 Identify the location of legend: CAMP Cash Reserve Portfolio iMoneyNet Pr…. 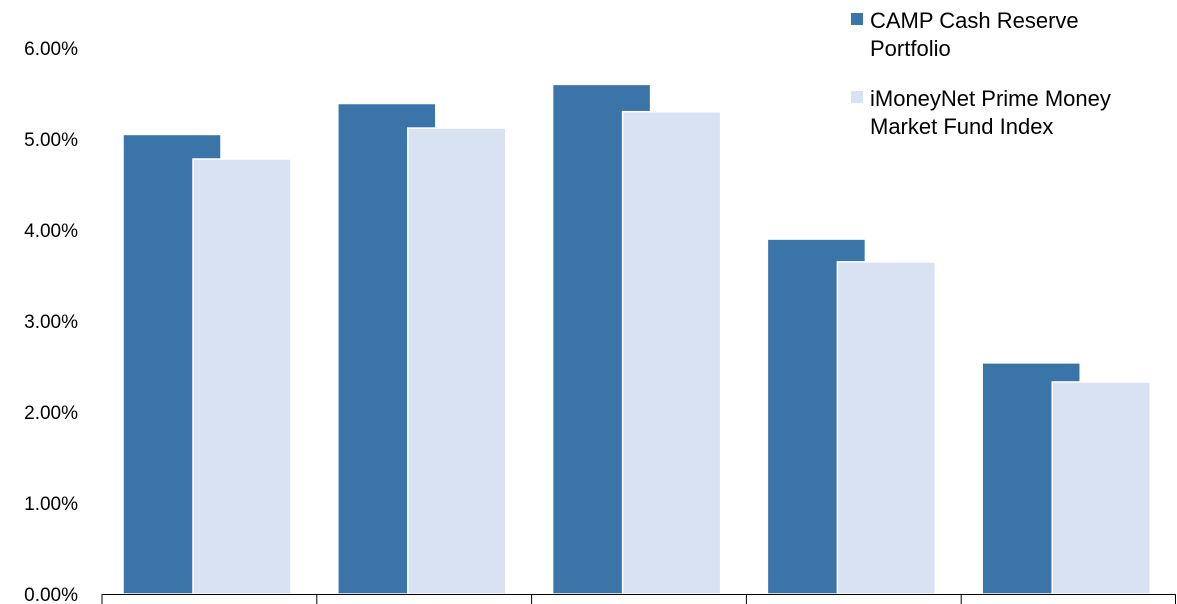
(981, 73).